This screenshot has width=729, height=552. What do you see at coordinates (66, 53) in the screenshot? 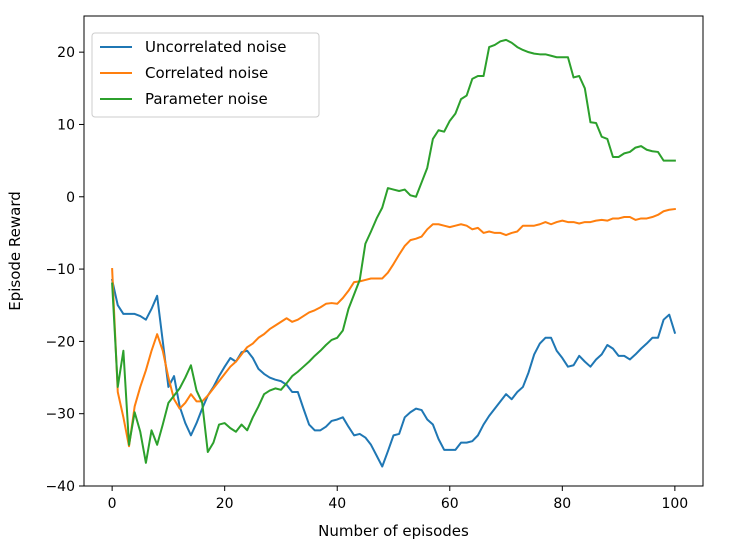
I see `y-tick-label: 20` at bounding box center [66, 53].